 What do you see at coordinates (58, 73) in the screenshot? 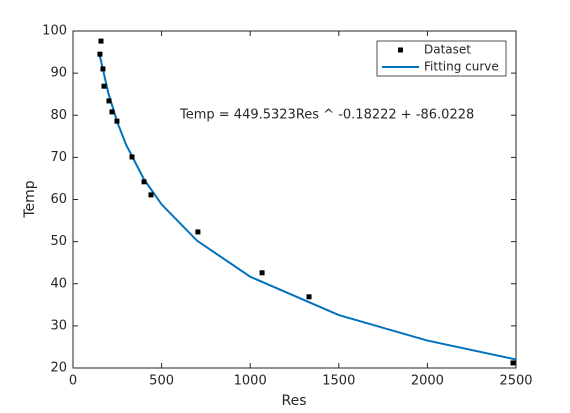
I see `y-tick-label: 90` at bounding box center [58, 73].